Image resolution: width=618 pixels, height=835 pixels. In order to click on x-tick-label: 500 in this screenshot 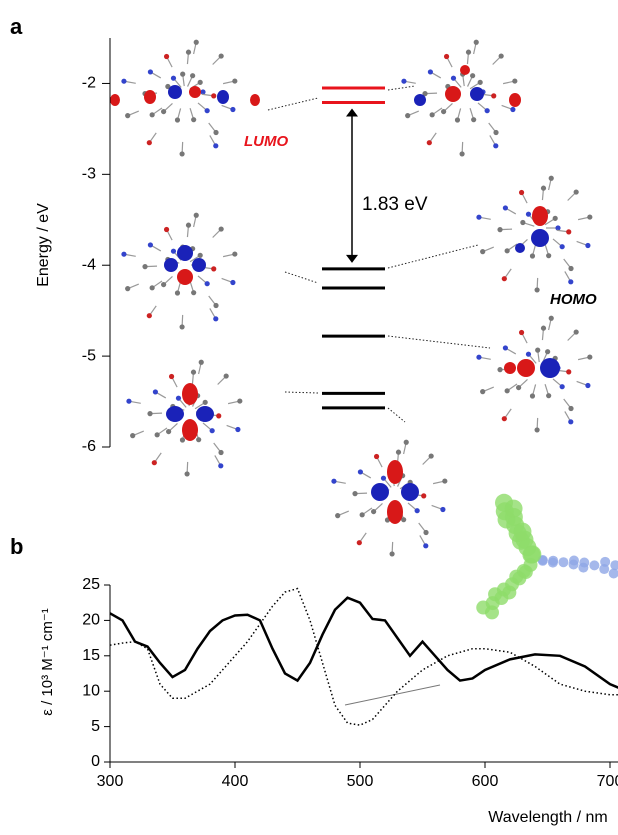, I will do `click(360, 781)`.